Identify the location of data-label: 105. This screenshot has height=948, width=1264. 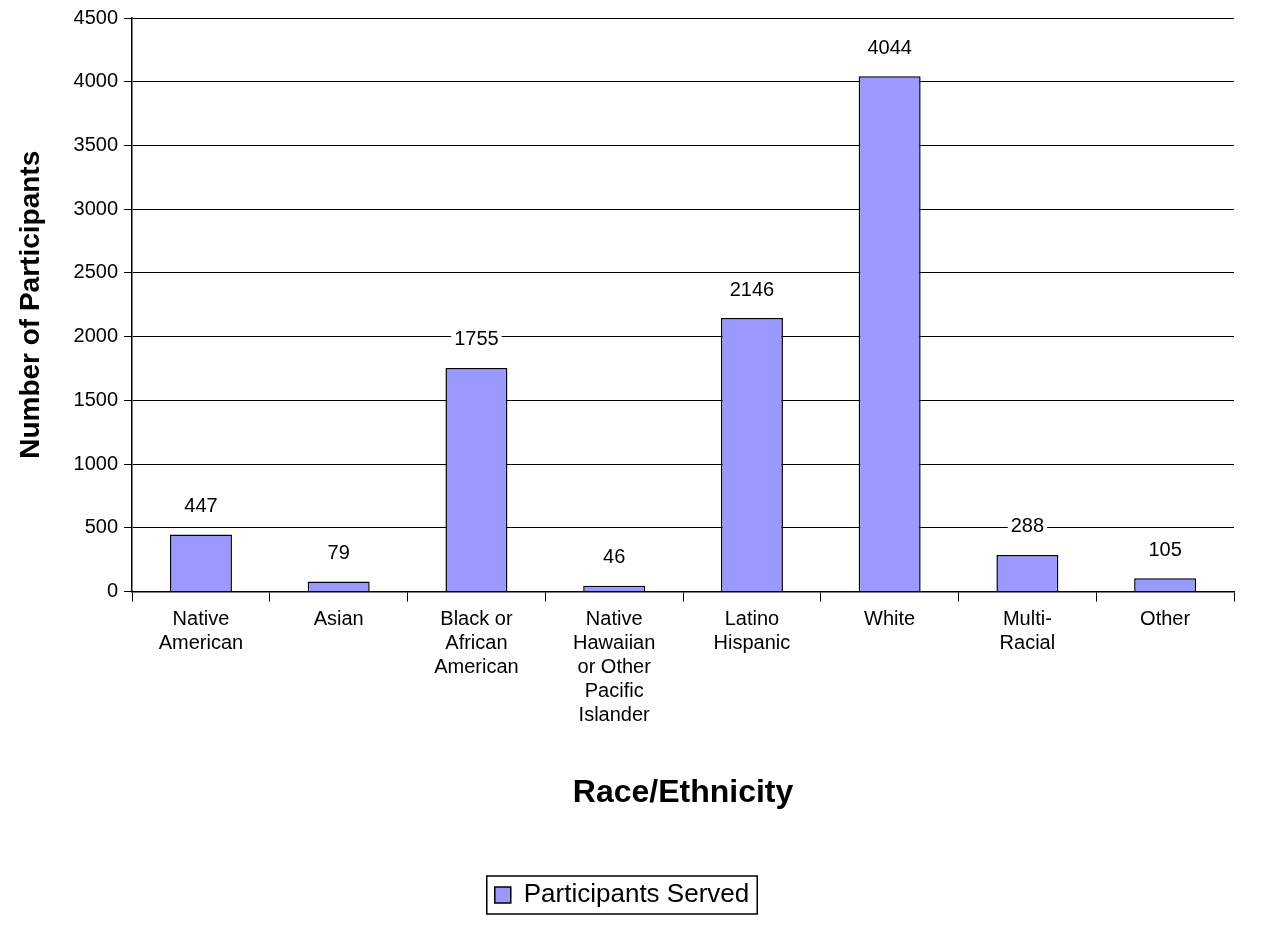
(1165, 548).